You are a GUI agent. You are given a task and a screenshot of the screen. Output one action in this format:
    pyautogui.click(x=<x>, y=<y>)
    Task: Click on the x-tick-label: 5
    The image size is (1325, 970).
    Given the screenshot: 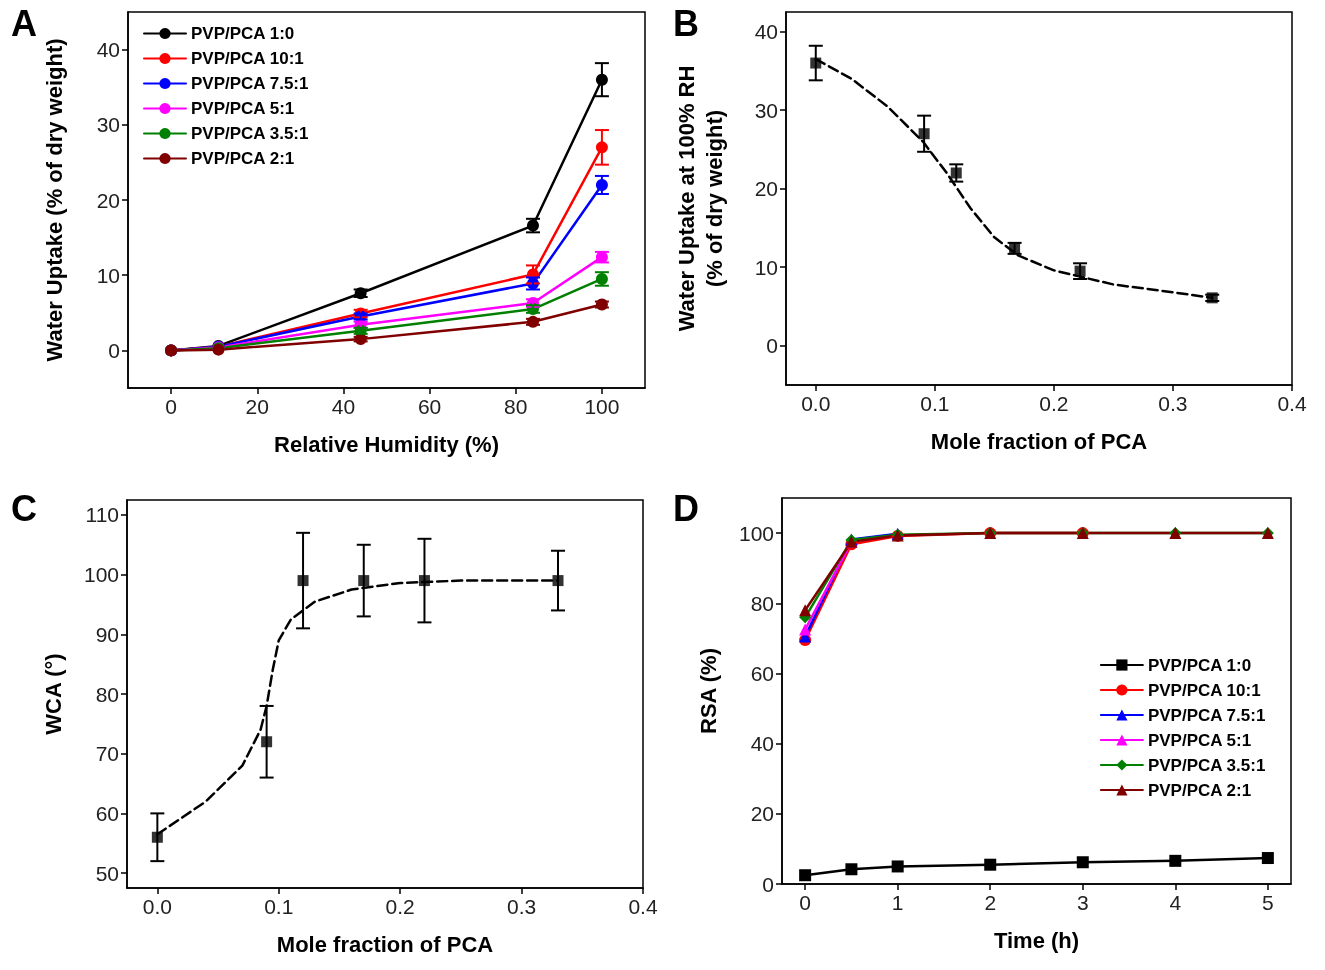 What is the action you would take?
    pyautogui.click(x=1268, y=902)
    